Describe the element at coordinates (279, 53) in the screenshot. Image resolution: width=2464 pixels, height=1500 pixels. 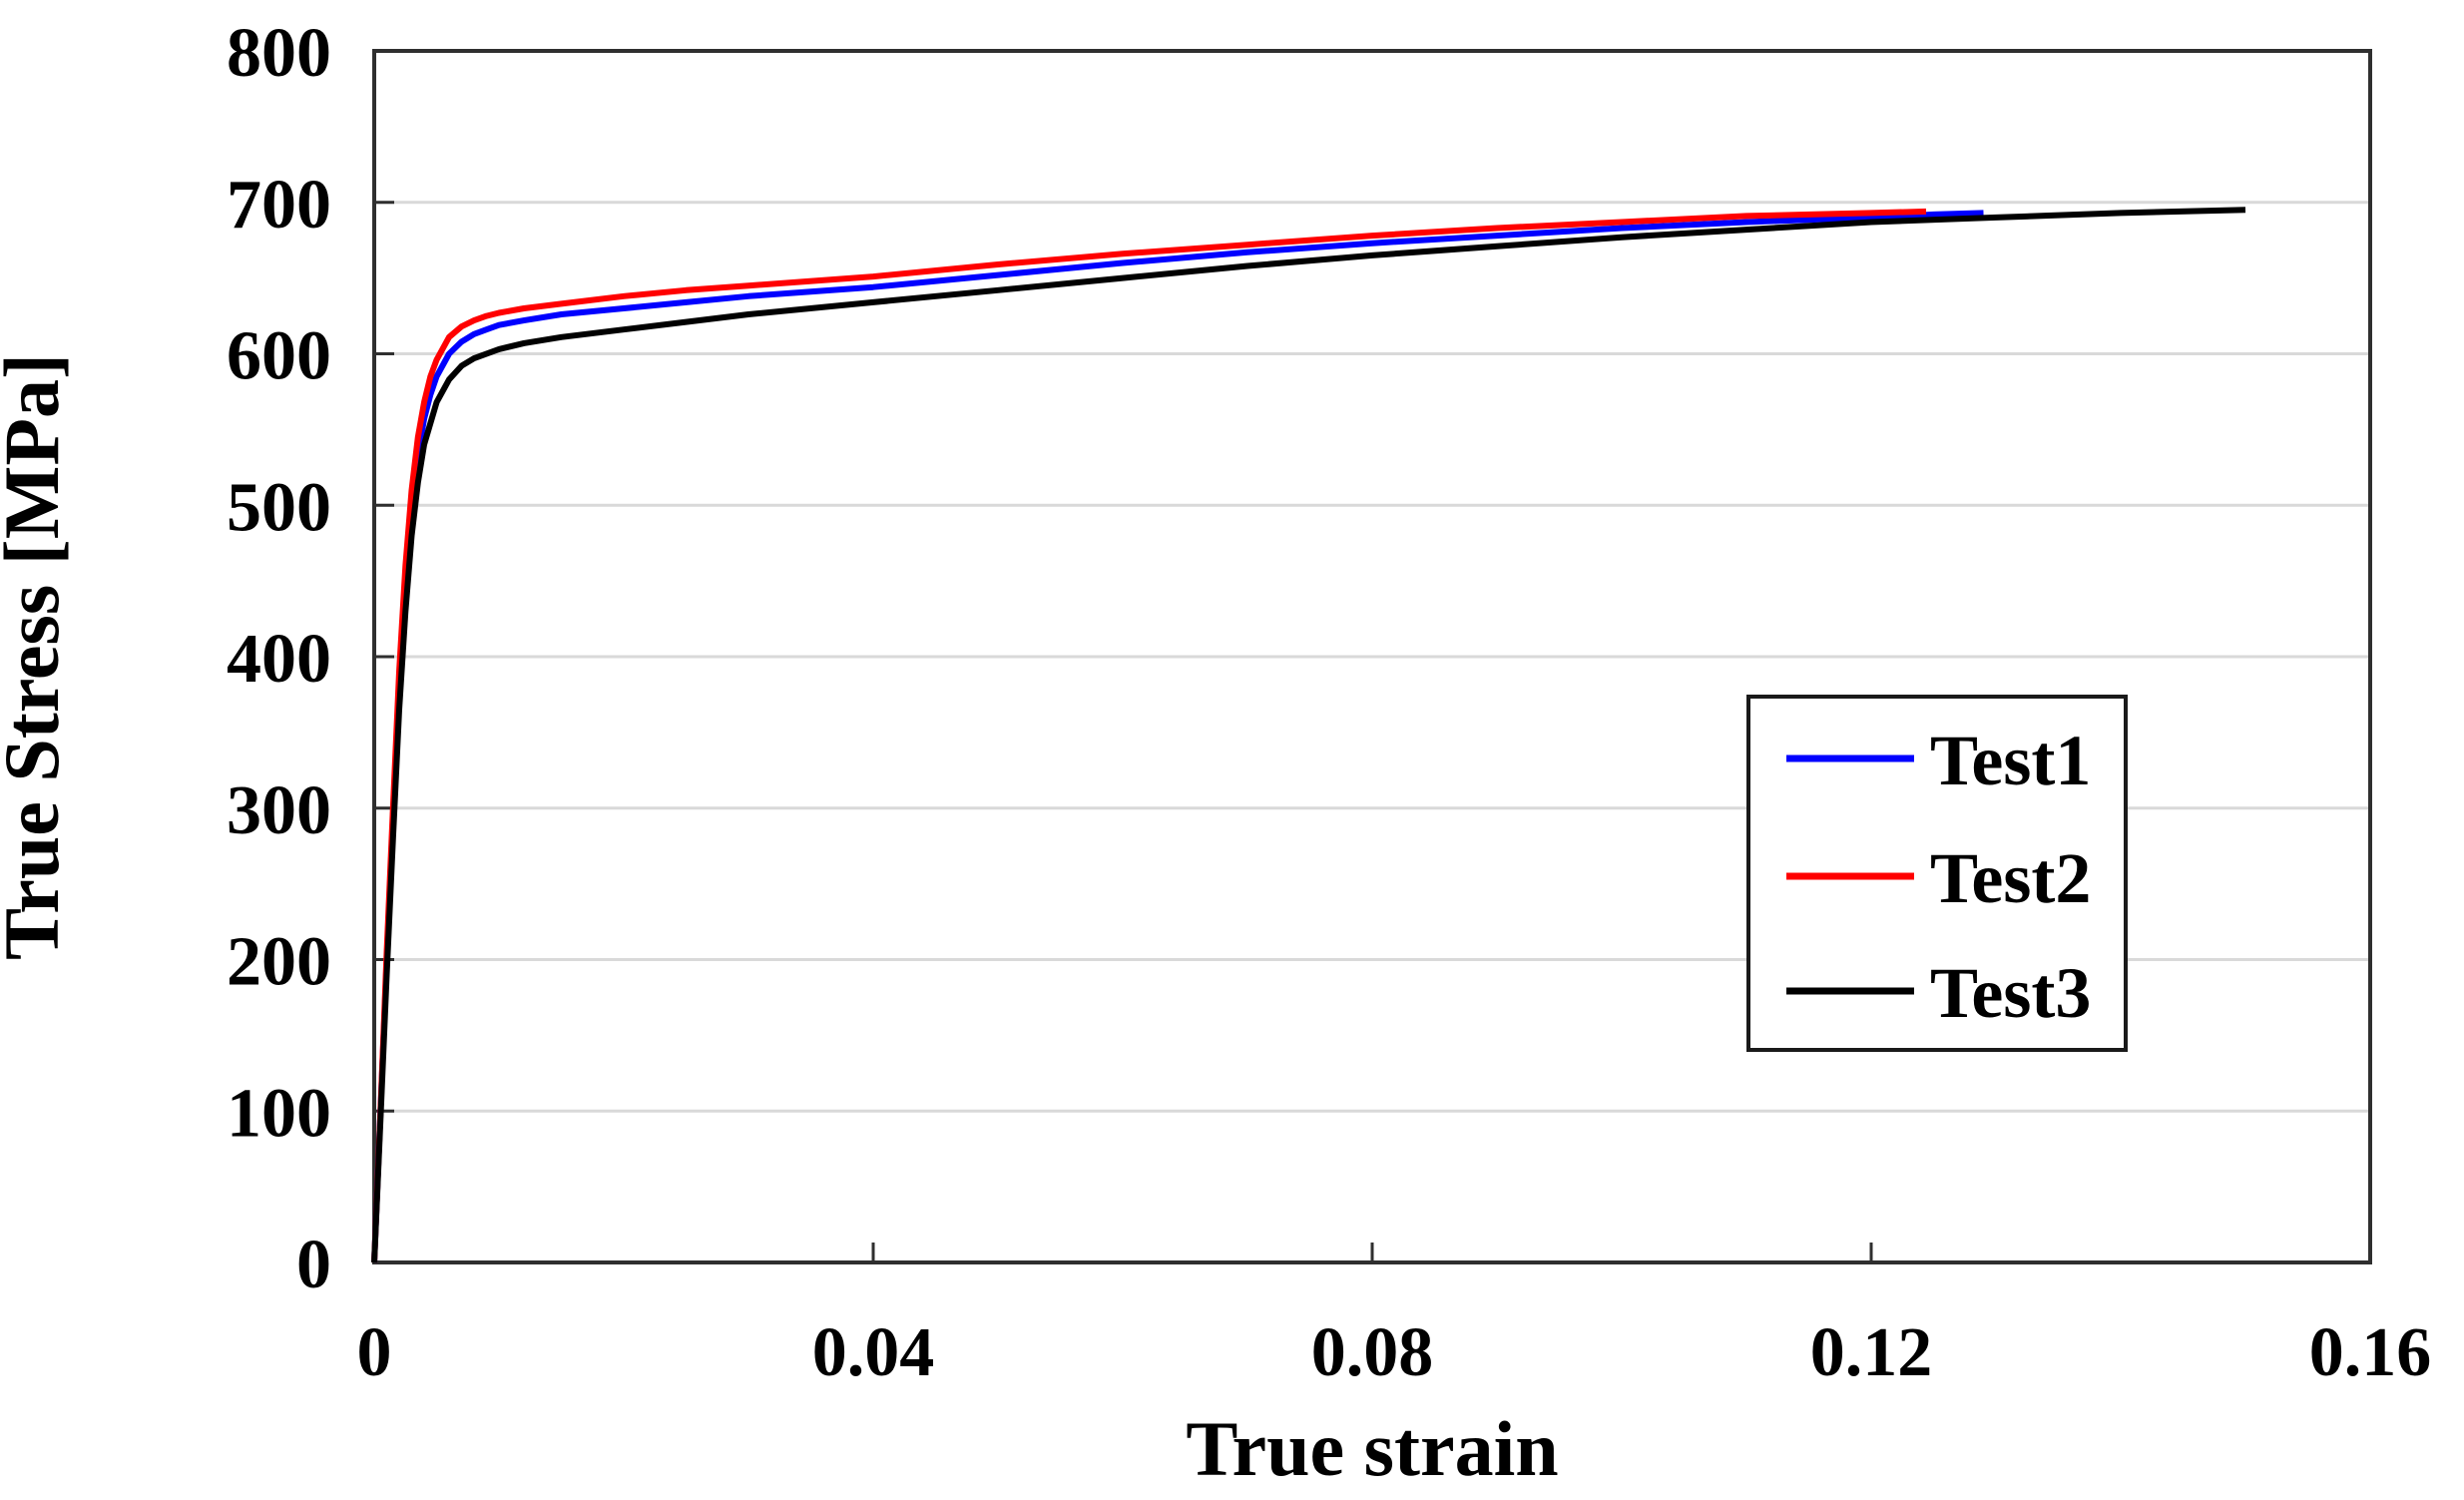
I see `y-tick-label: 800` at that location.